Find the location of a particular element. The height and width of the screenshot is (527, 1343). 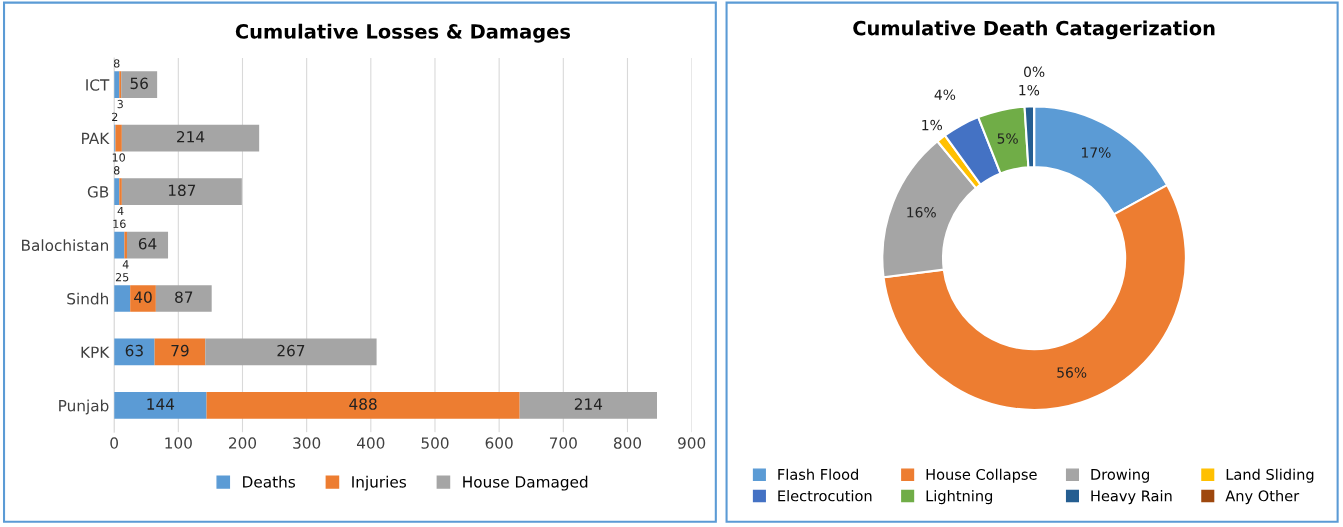

x-tick-label: 900 is located at coordinates (692, 443).